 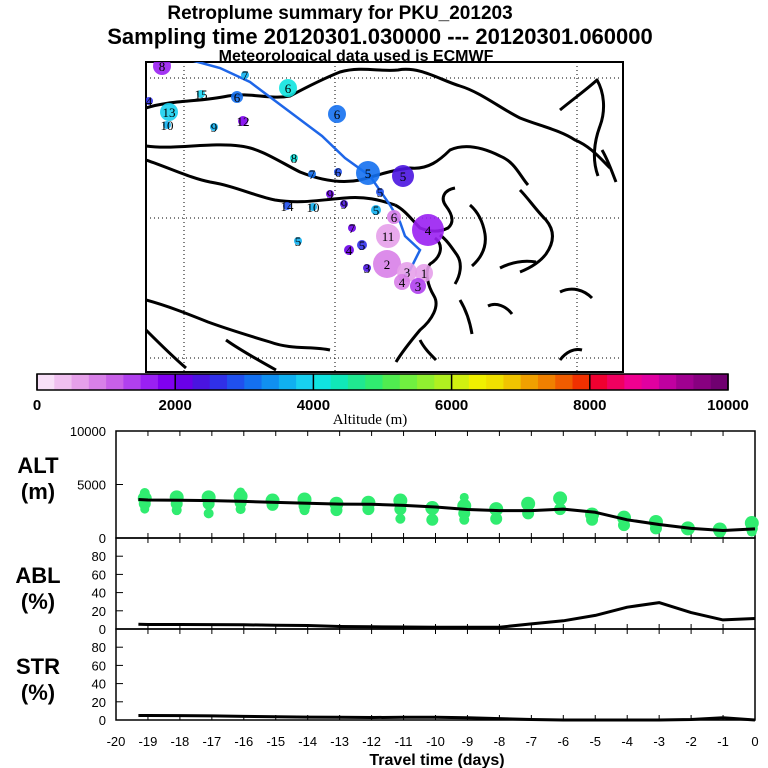 What do you see at coordinates (391, 400) in the screenshot?
I see `altitude-colorbar: 0 2000 4000 6000 8000 10000 Altitude (m)` at bounding box center [391, 400].